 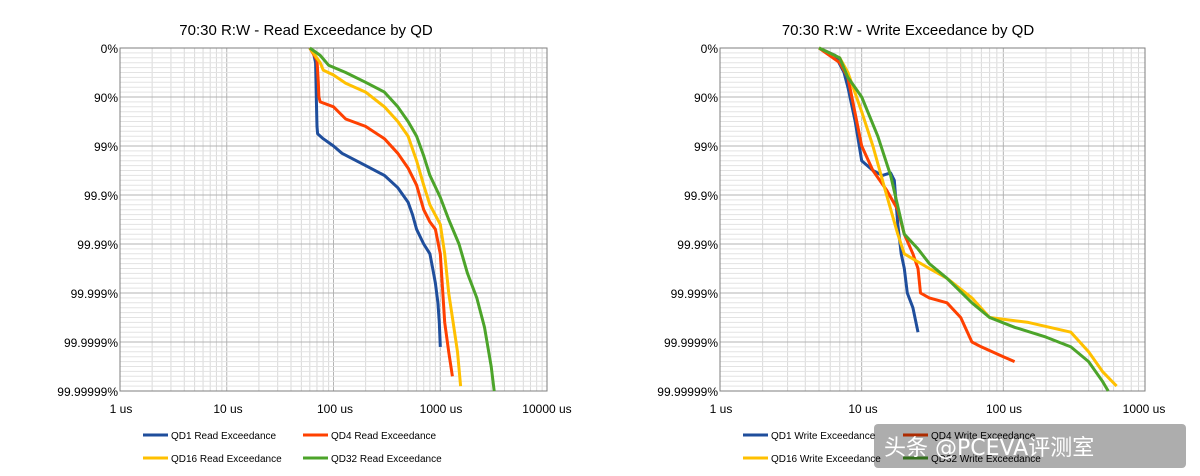 I want to click on watermark-backdrop, so click(x=1030, y=446).